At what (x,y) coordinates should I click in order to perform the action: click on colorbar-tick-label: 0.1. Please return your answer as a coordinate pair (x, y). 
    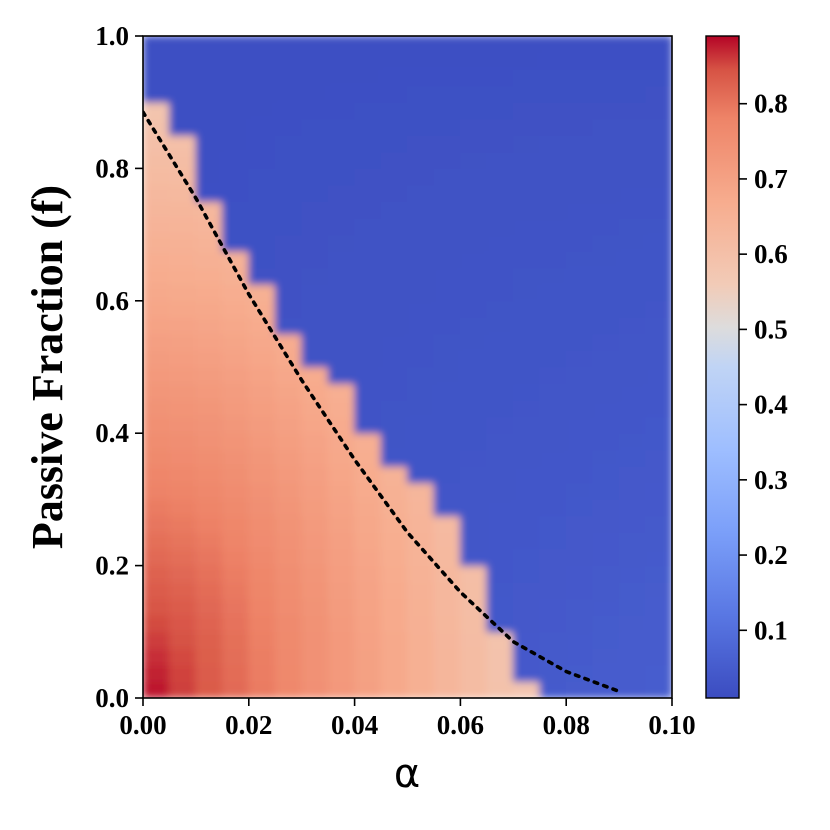
    Looking at the image, I should click on (771, 630).